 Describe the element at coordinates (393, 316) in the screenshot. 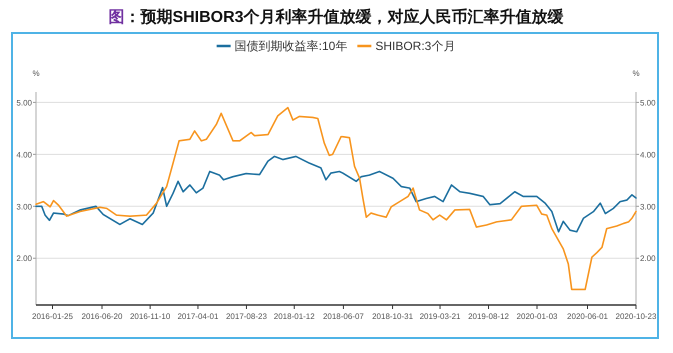

I see `x-tick-label: 2018-10-31` at that location.